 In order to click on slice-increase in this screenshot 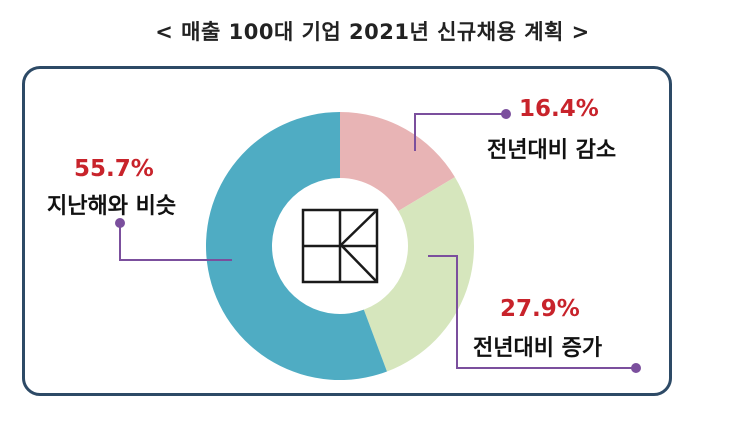, I will do `click(418, 274)`.